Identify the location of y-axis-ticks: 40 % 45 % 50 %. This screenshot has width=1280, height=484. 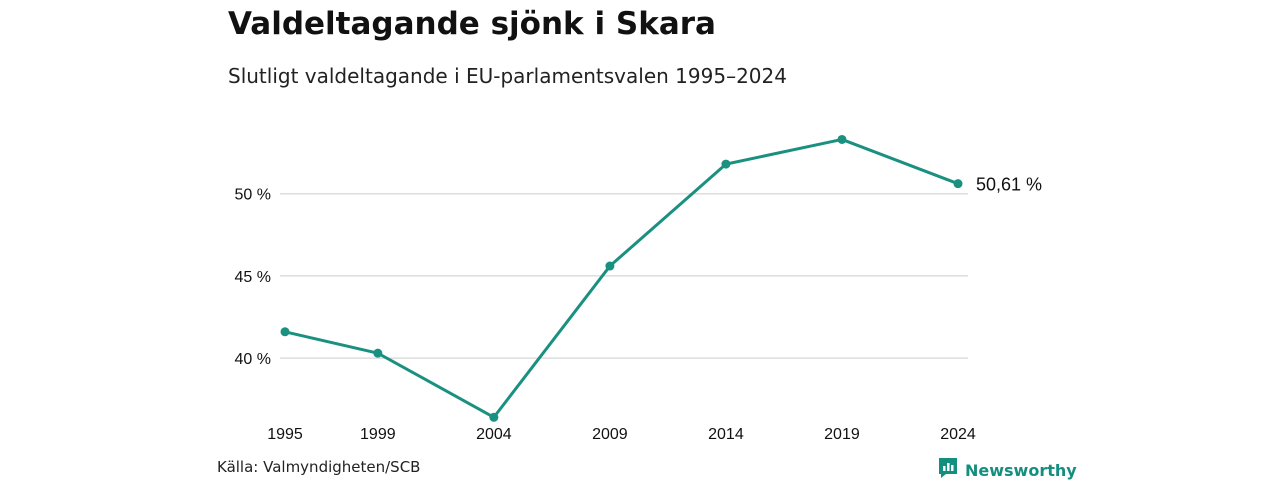
(253, 277).